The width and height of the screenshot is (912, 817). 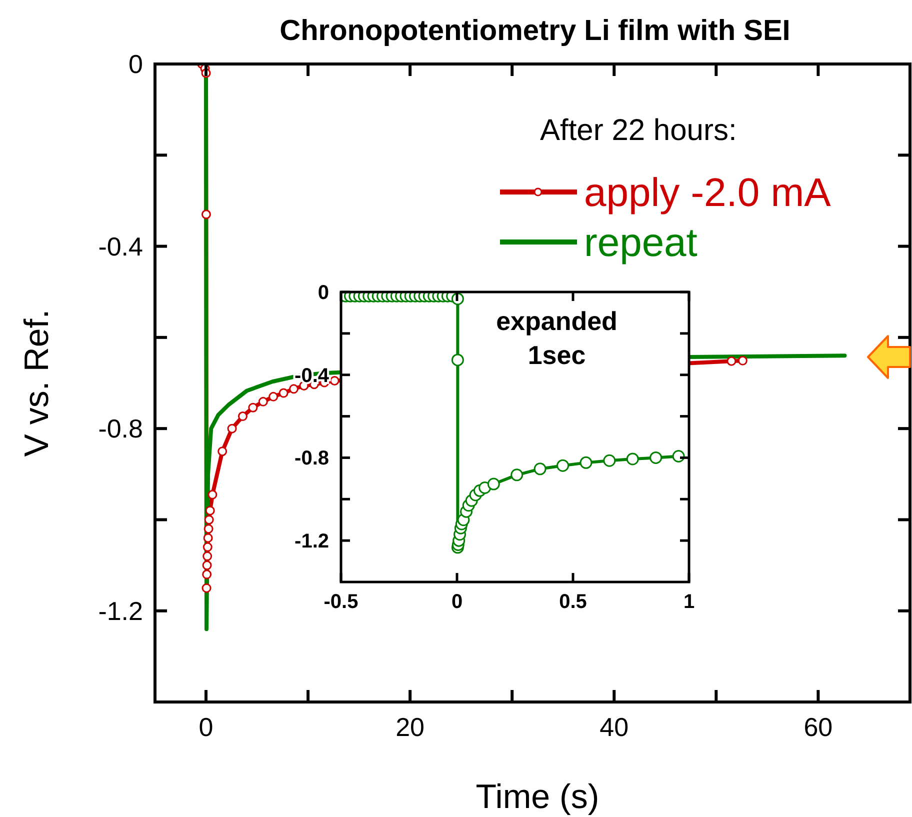 What do you see at coordinates (557, 338) in the screenshot?
I see `annotation: expanded 1sec` at bounding box center [557, 338].